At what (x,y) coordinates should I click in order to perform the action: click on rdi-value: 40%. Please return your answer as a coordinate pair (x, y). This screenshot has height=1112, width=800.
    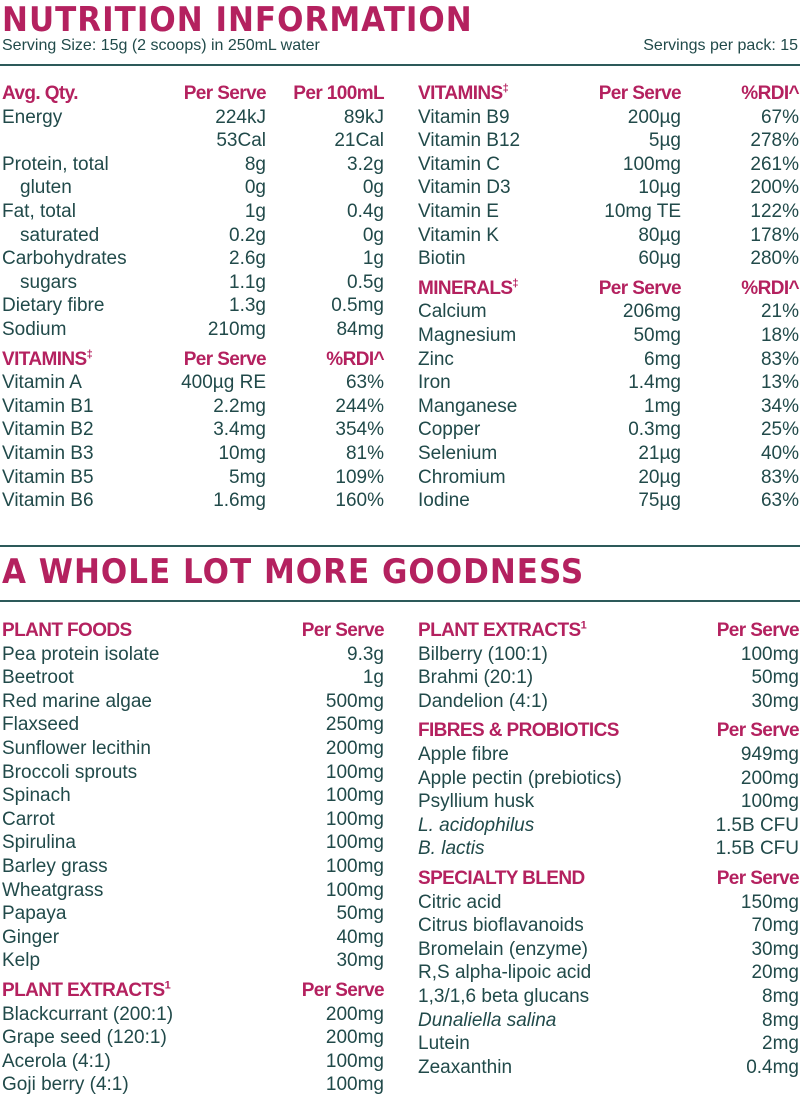
    Looking at the image, I should click on (779, 453).